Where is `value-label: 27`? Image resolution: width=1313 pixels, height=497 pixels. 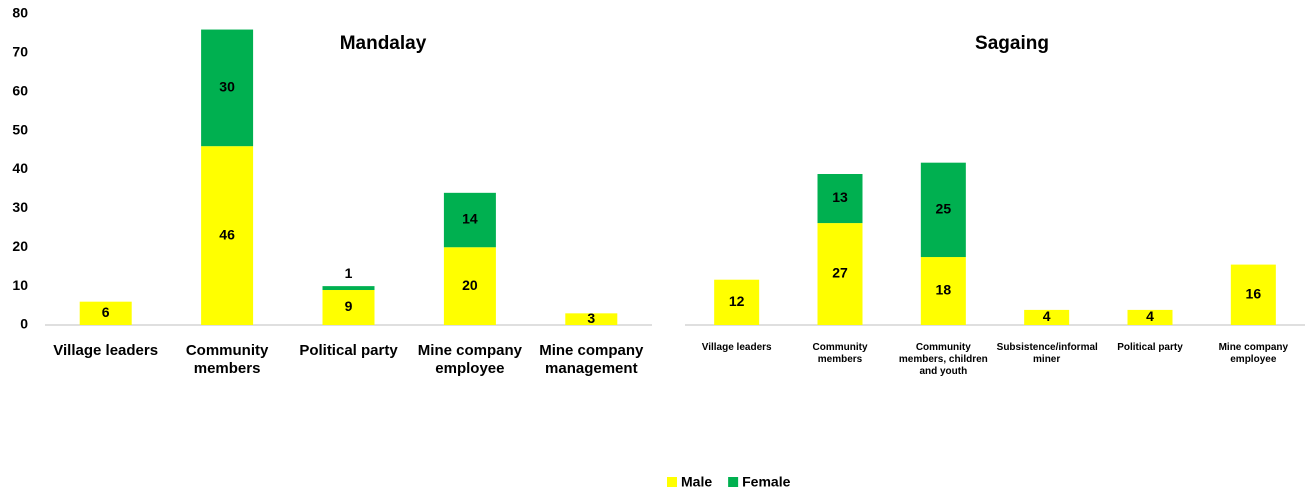 value-label: 27 is located at coordinates (840, 273).